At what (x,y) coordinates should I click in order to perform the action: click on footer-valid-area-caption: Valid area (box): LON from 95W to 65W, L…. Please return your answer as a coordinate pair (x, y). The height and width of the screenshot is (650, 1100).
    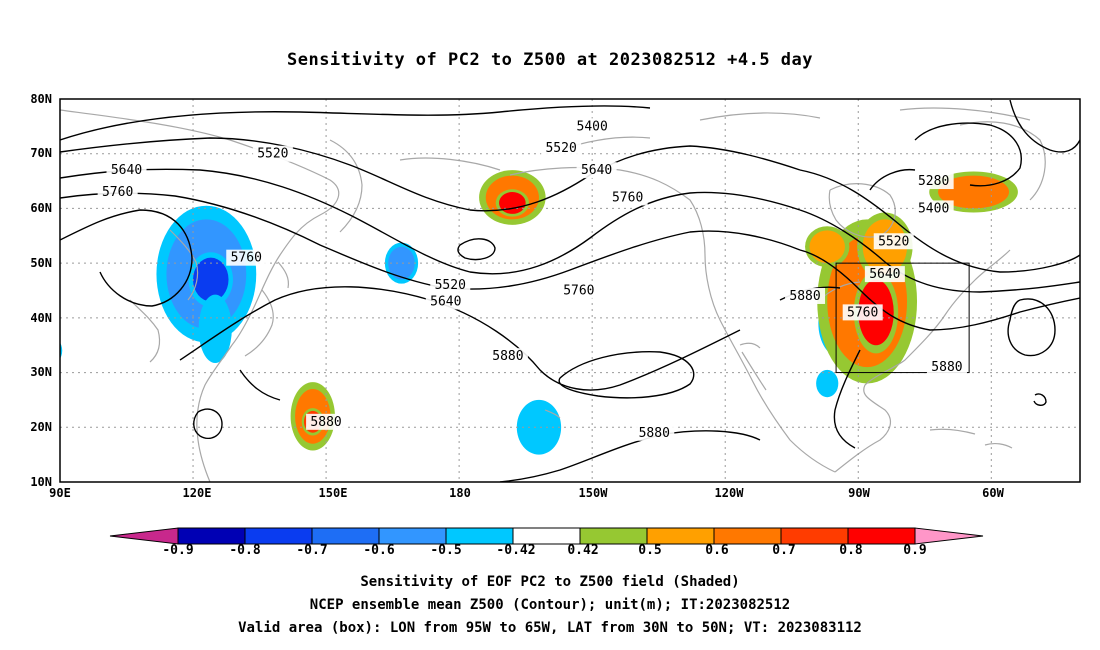
    Looking at the image, I should click on (550, 628).